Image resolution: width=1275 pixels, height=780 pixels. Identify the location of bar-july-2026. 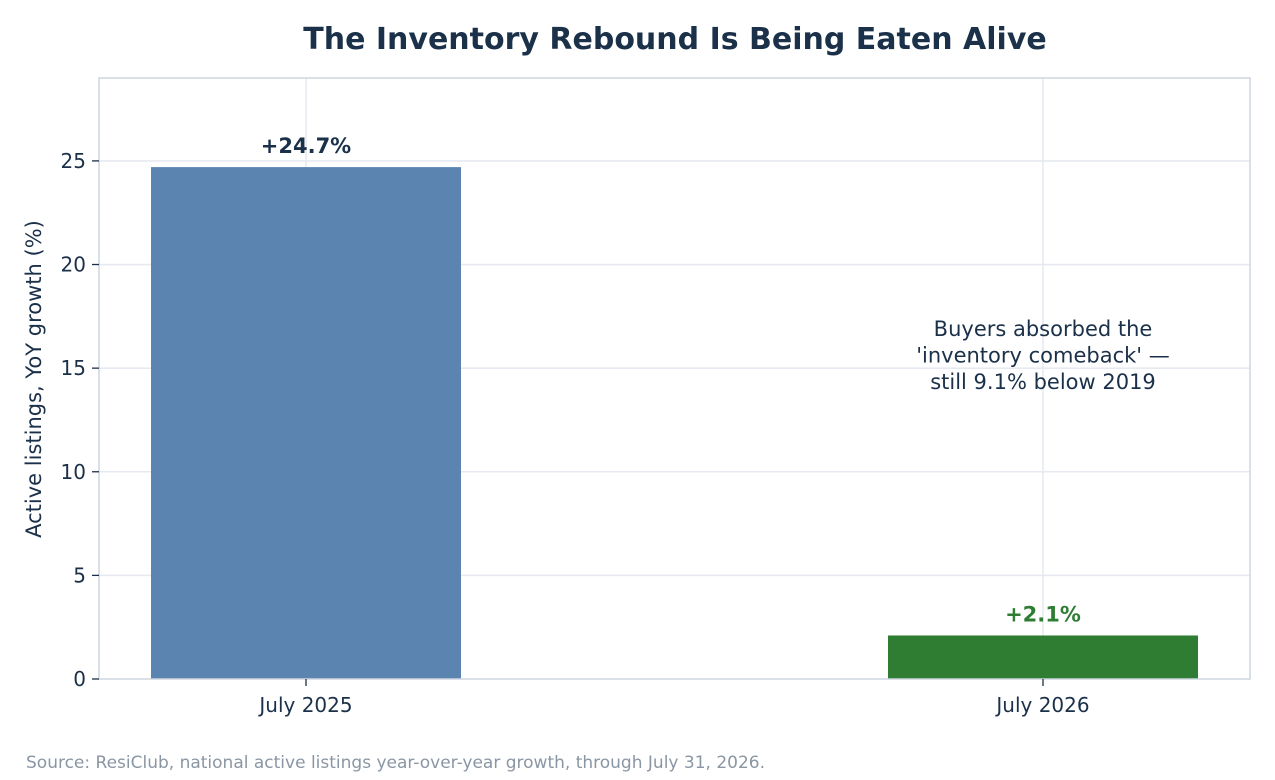
(1043, 657).